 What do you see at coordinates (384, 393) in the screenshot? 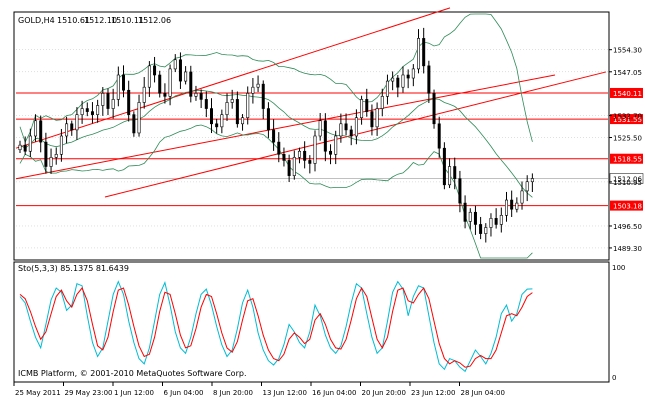
I see `time-tick-label: 20 Jun 20:00` at bounding box center [384, 393].